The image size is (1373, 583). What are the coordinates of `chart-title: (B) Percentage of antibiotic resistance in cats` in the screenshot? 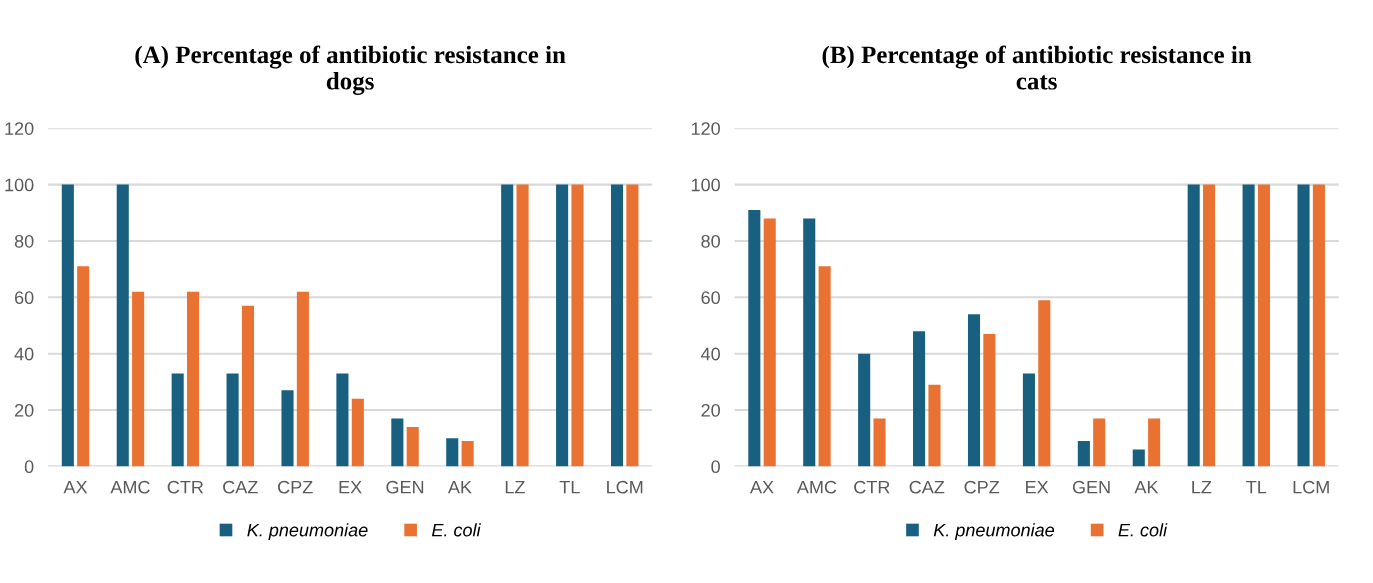 It's located at (1037, 67).